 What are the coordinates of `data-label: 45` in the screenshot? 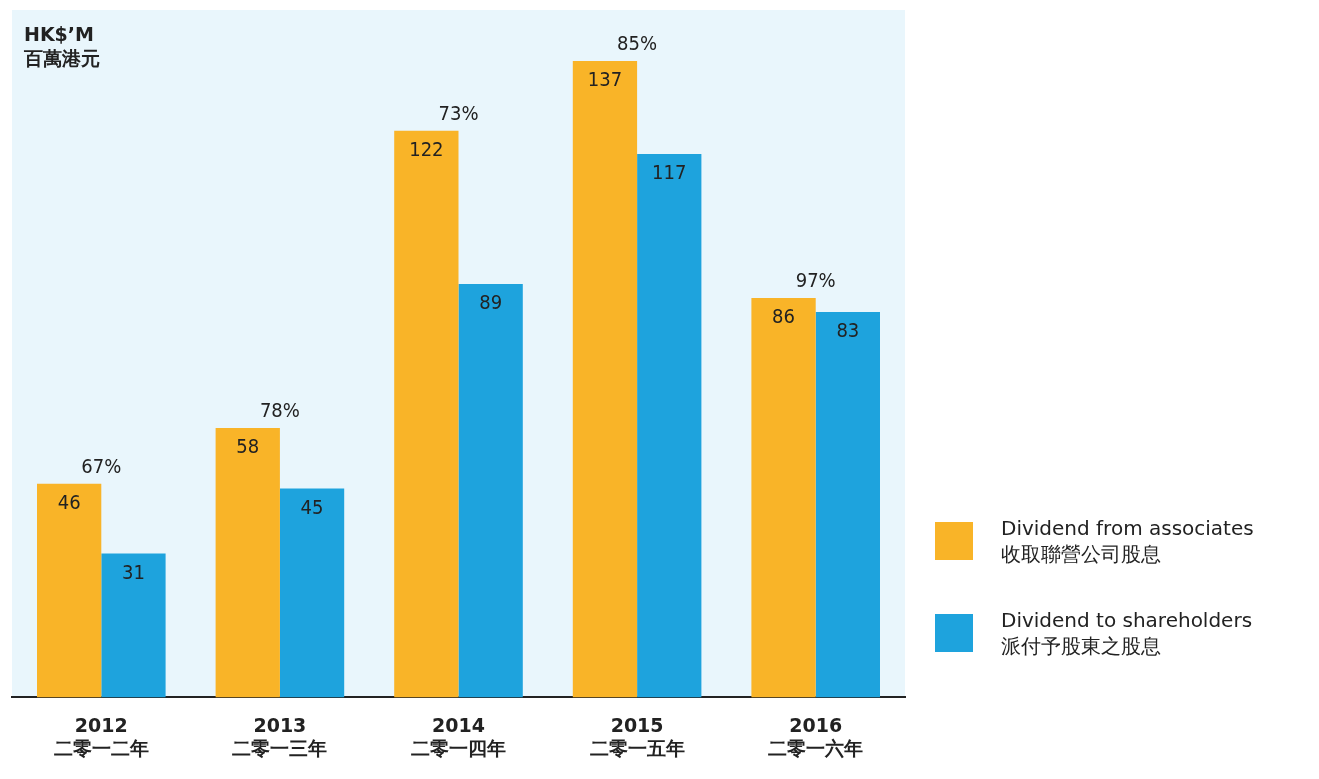 It's located at (312, 506).